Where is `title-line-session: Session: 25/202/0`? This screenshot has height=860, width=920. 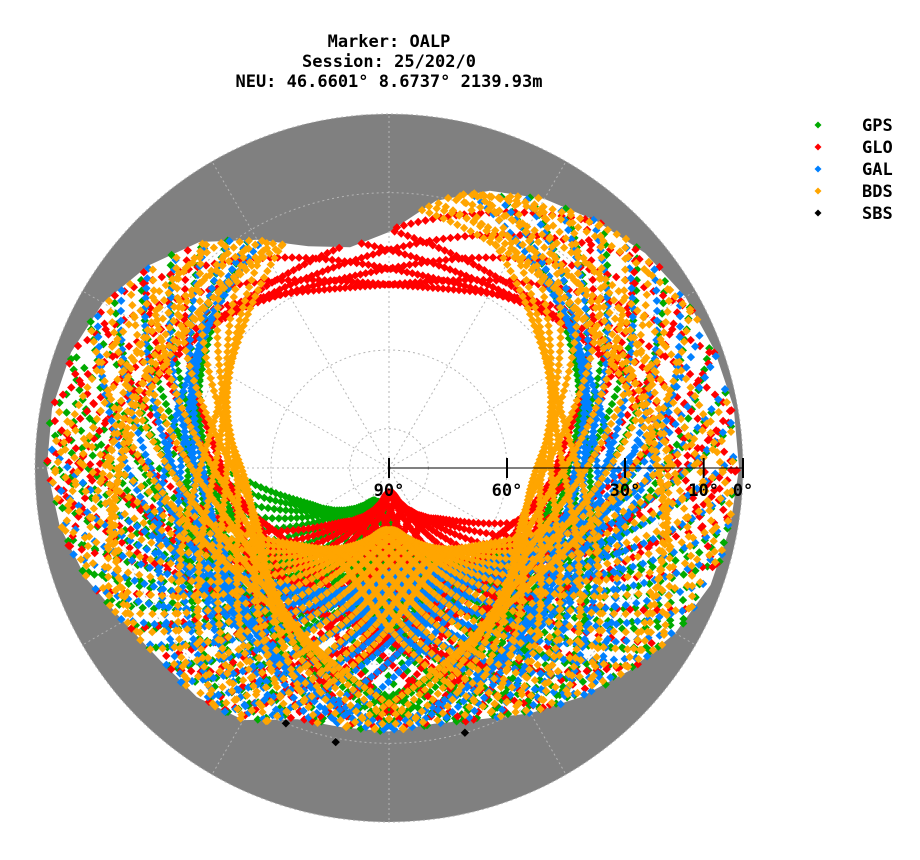 title-line-session: Session: 25/202/0 is located at coordinates (389, 62).